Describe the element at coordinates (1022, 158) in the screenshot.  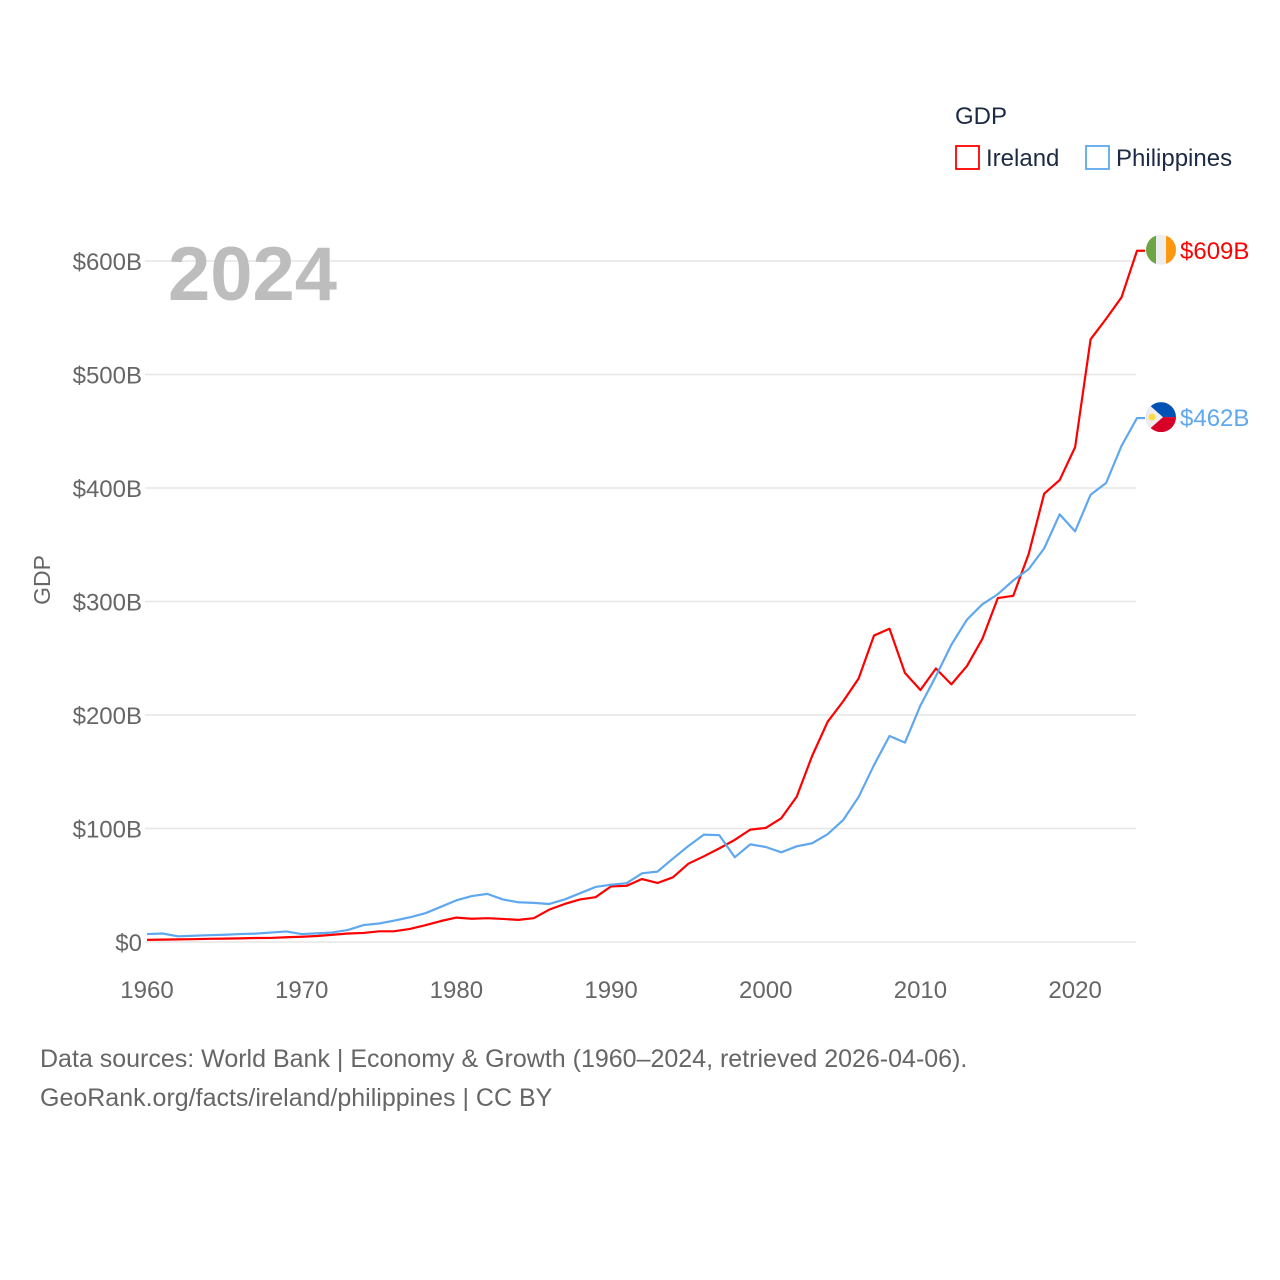
I see `legend-label-ireland: Ireland` at that location.